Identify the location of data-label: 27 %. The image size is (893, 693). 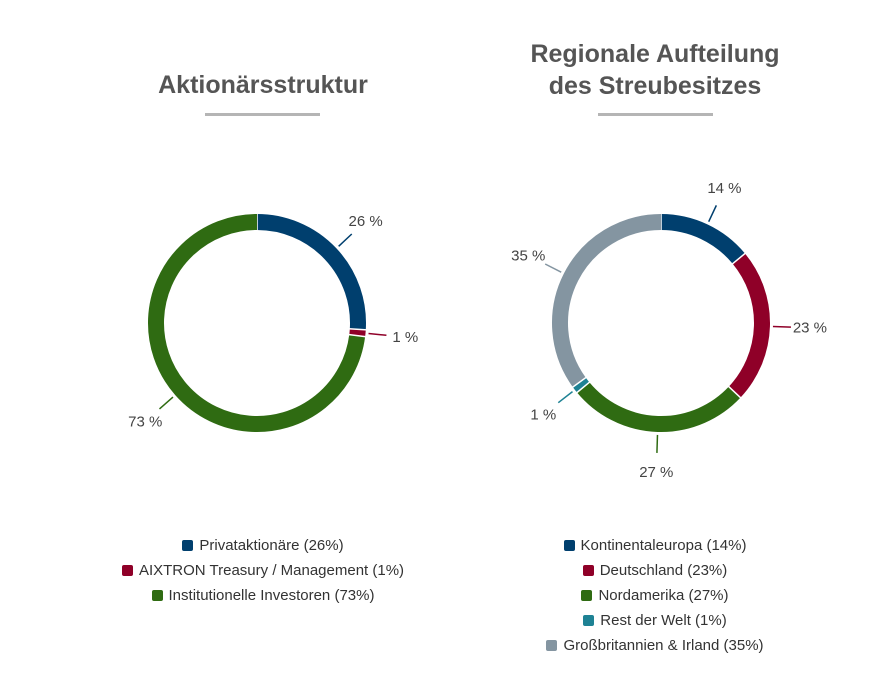
(656, 472).